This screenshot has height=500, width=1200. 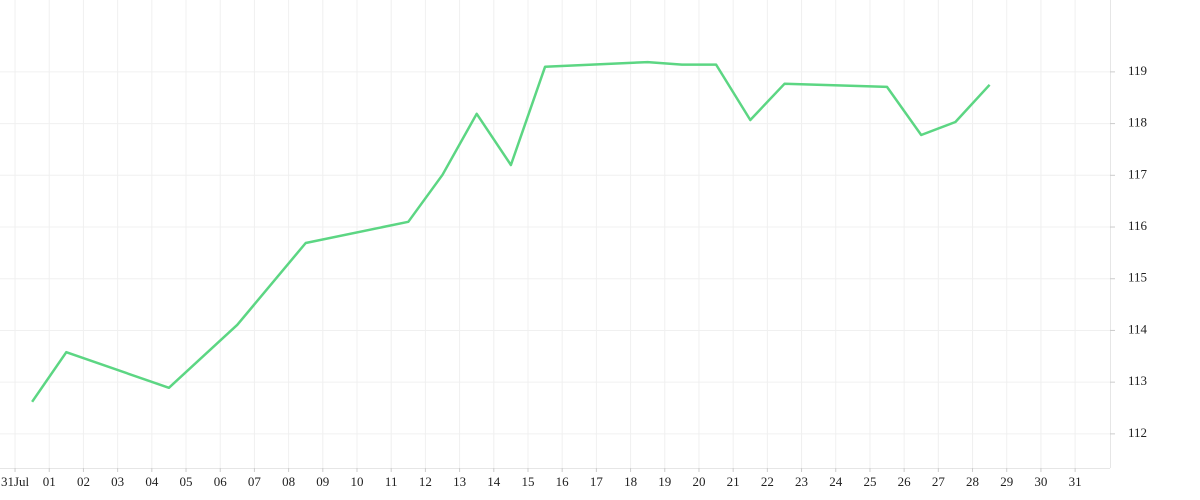 What do you see at coordinates (1138, 225) in the screenshot?
I see `y-tick-label: 116` at bounding box center [1138, 225].